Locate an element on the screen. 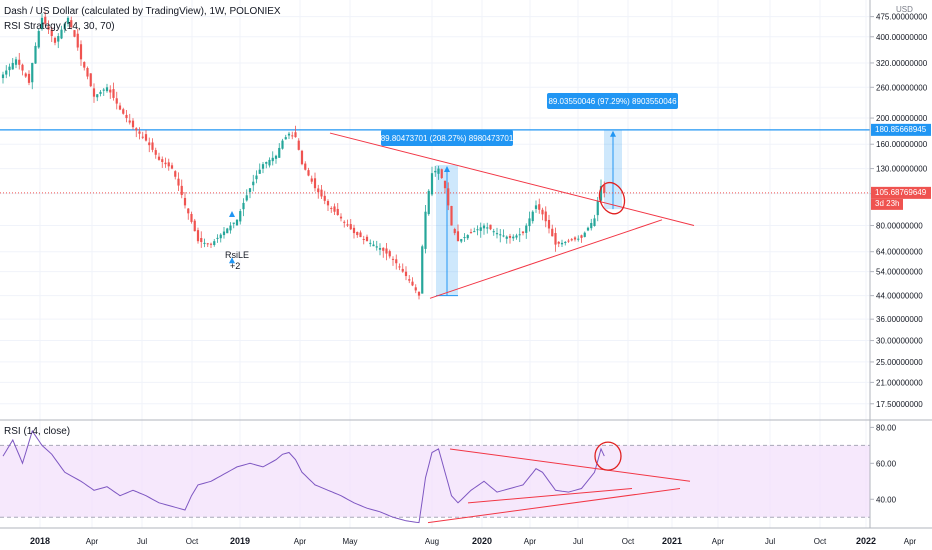  rsi-trendline-mid is located at coordinates (550, 495).